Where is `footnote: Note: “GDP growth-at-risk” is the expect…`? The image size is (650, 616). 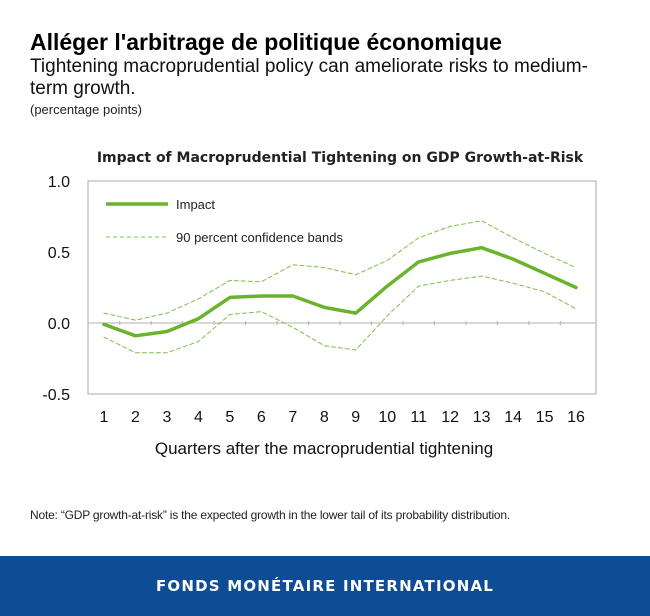
footnote: Note: “GDP growth-at-risk” is the expect… is located at coordinates (270, 515).